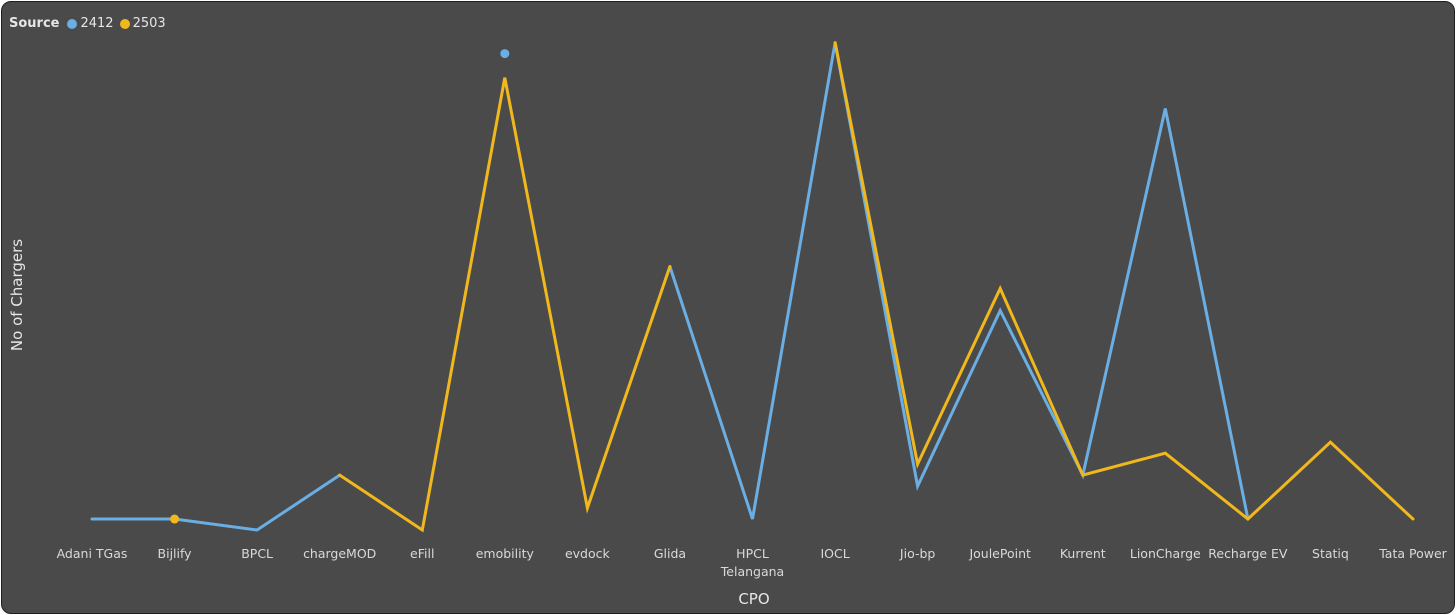 Image resolution: width=1456 pixels, height=615 pixels. Describe the element at coordinates (1083, 553) in the screenshot. I see `x-tick-label: Kurrent` at that location.